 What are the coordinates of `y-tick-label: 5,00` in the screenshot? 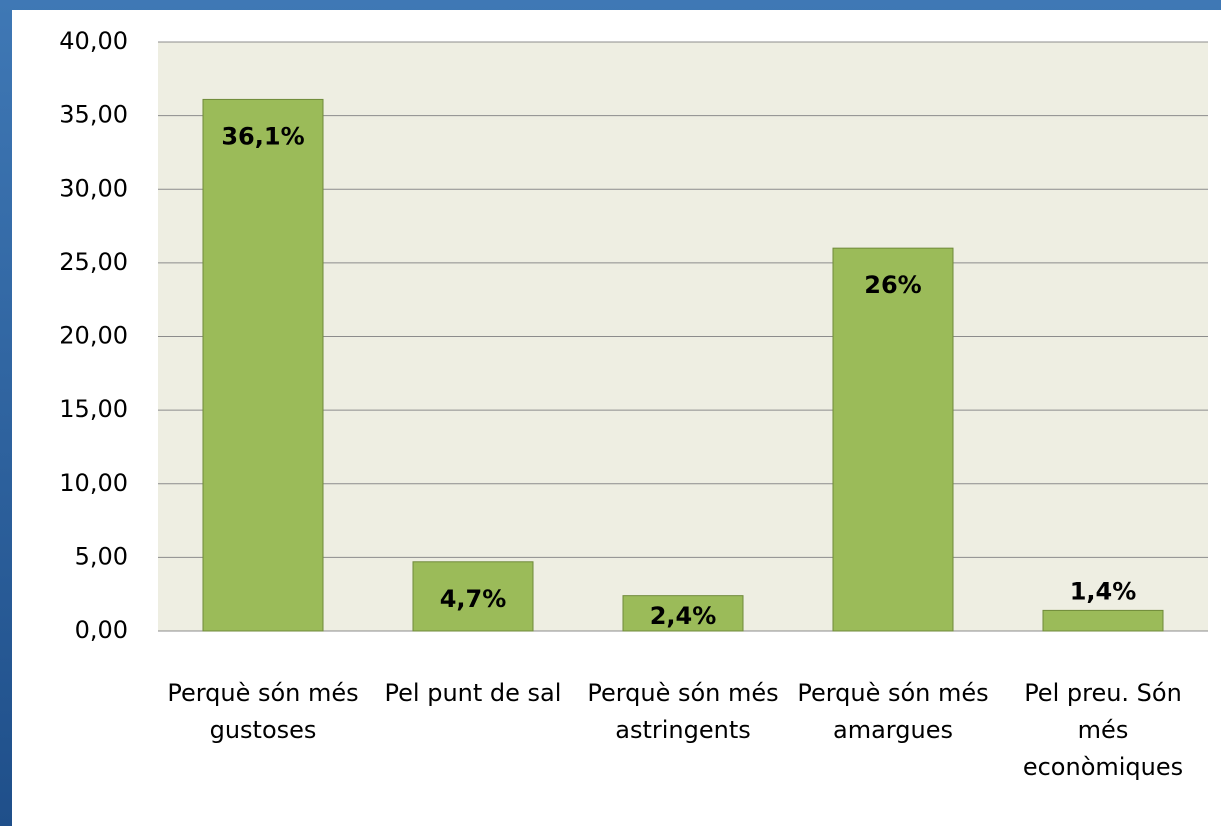 It's located at (101, 556).